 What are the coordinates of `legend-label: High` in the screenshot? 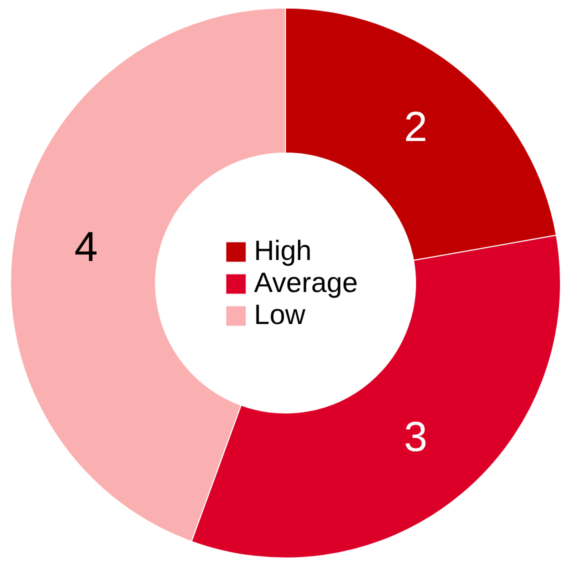 It's located at (283, 250).